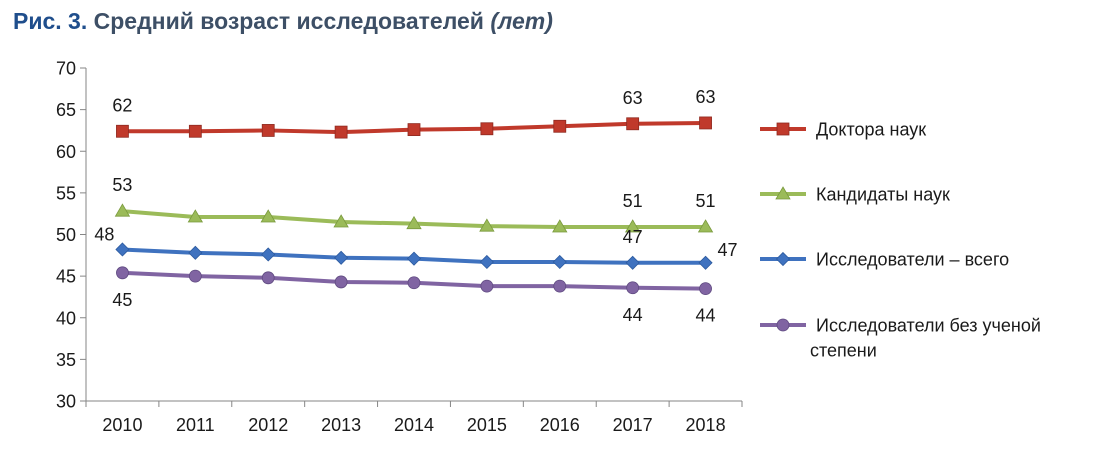 This screenshot has height=449, width=1100. I want to click on legend-item-4: Исследователи без ученой степени, so click(900, 338).